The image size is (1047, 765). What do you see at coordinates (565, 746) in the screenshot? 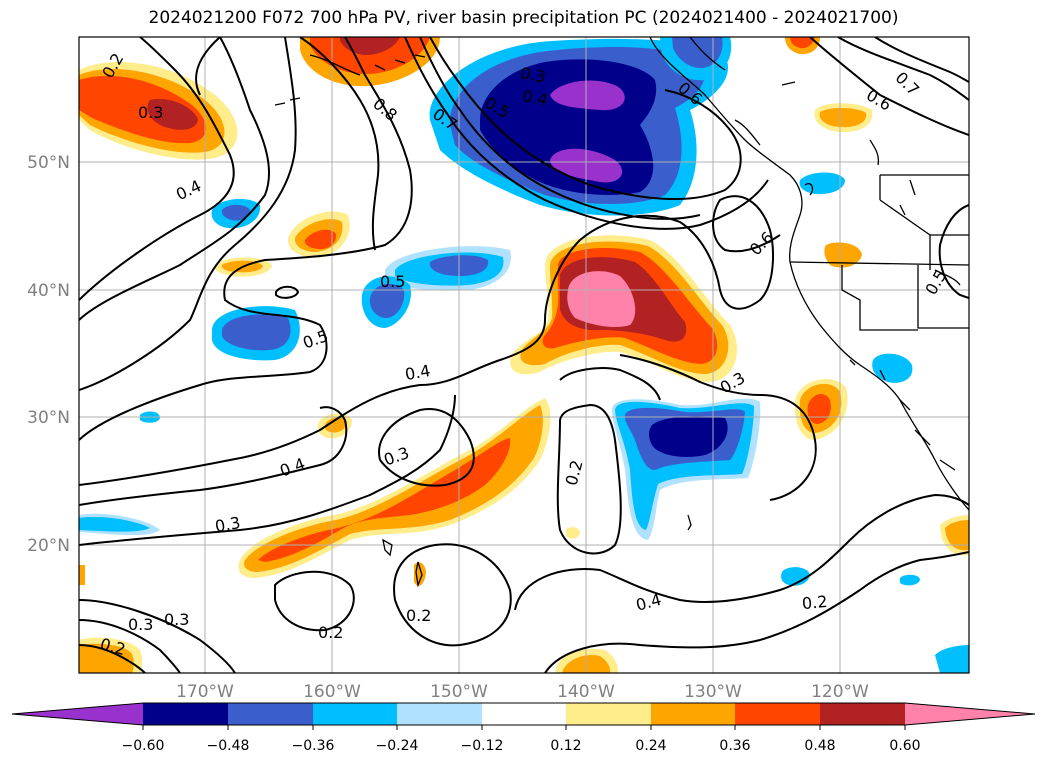
I see `colorbar-tick-label: 0.12` at bounding box center [565, 746].